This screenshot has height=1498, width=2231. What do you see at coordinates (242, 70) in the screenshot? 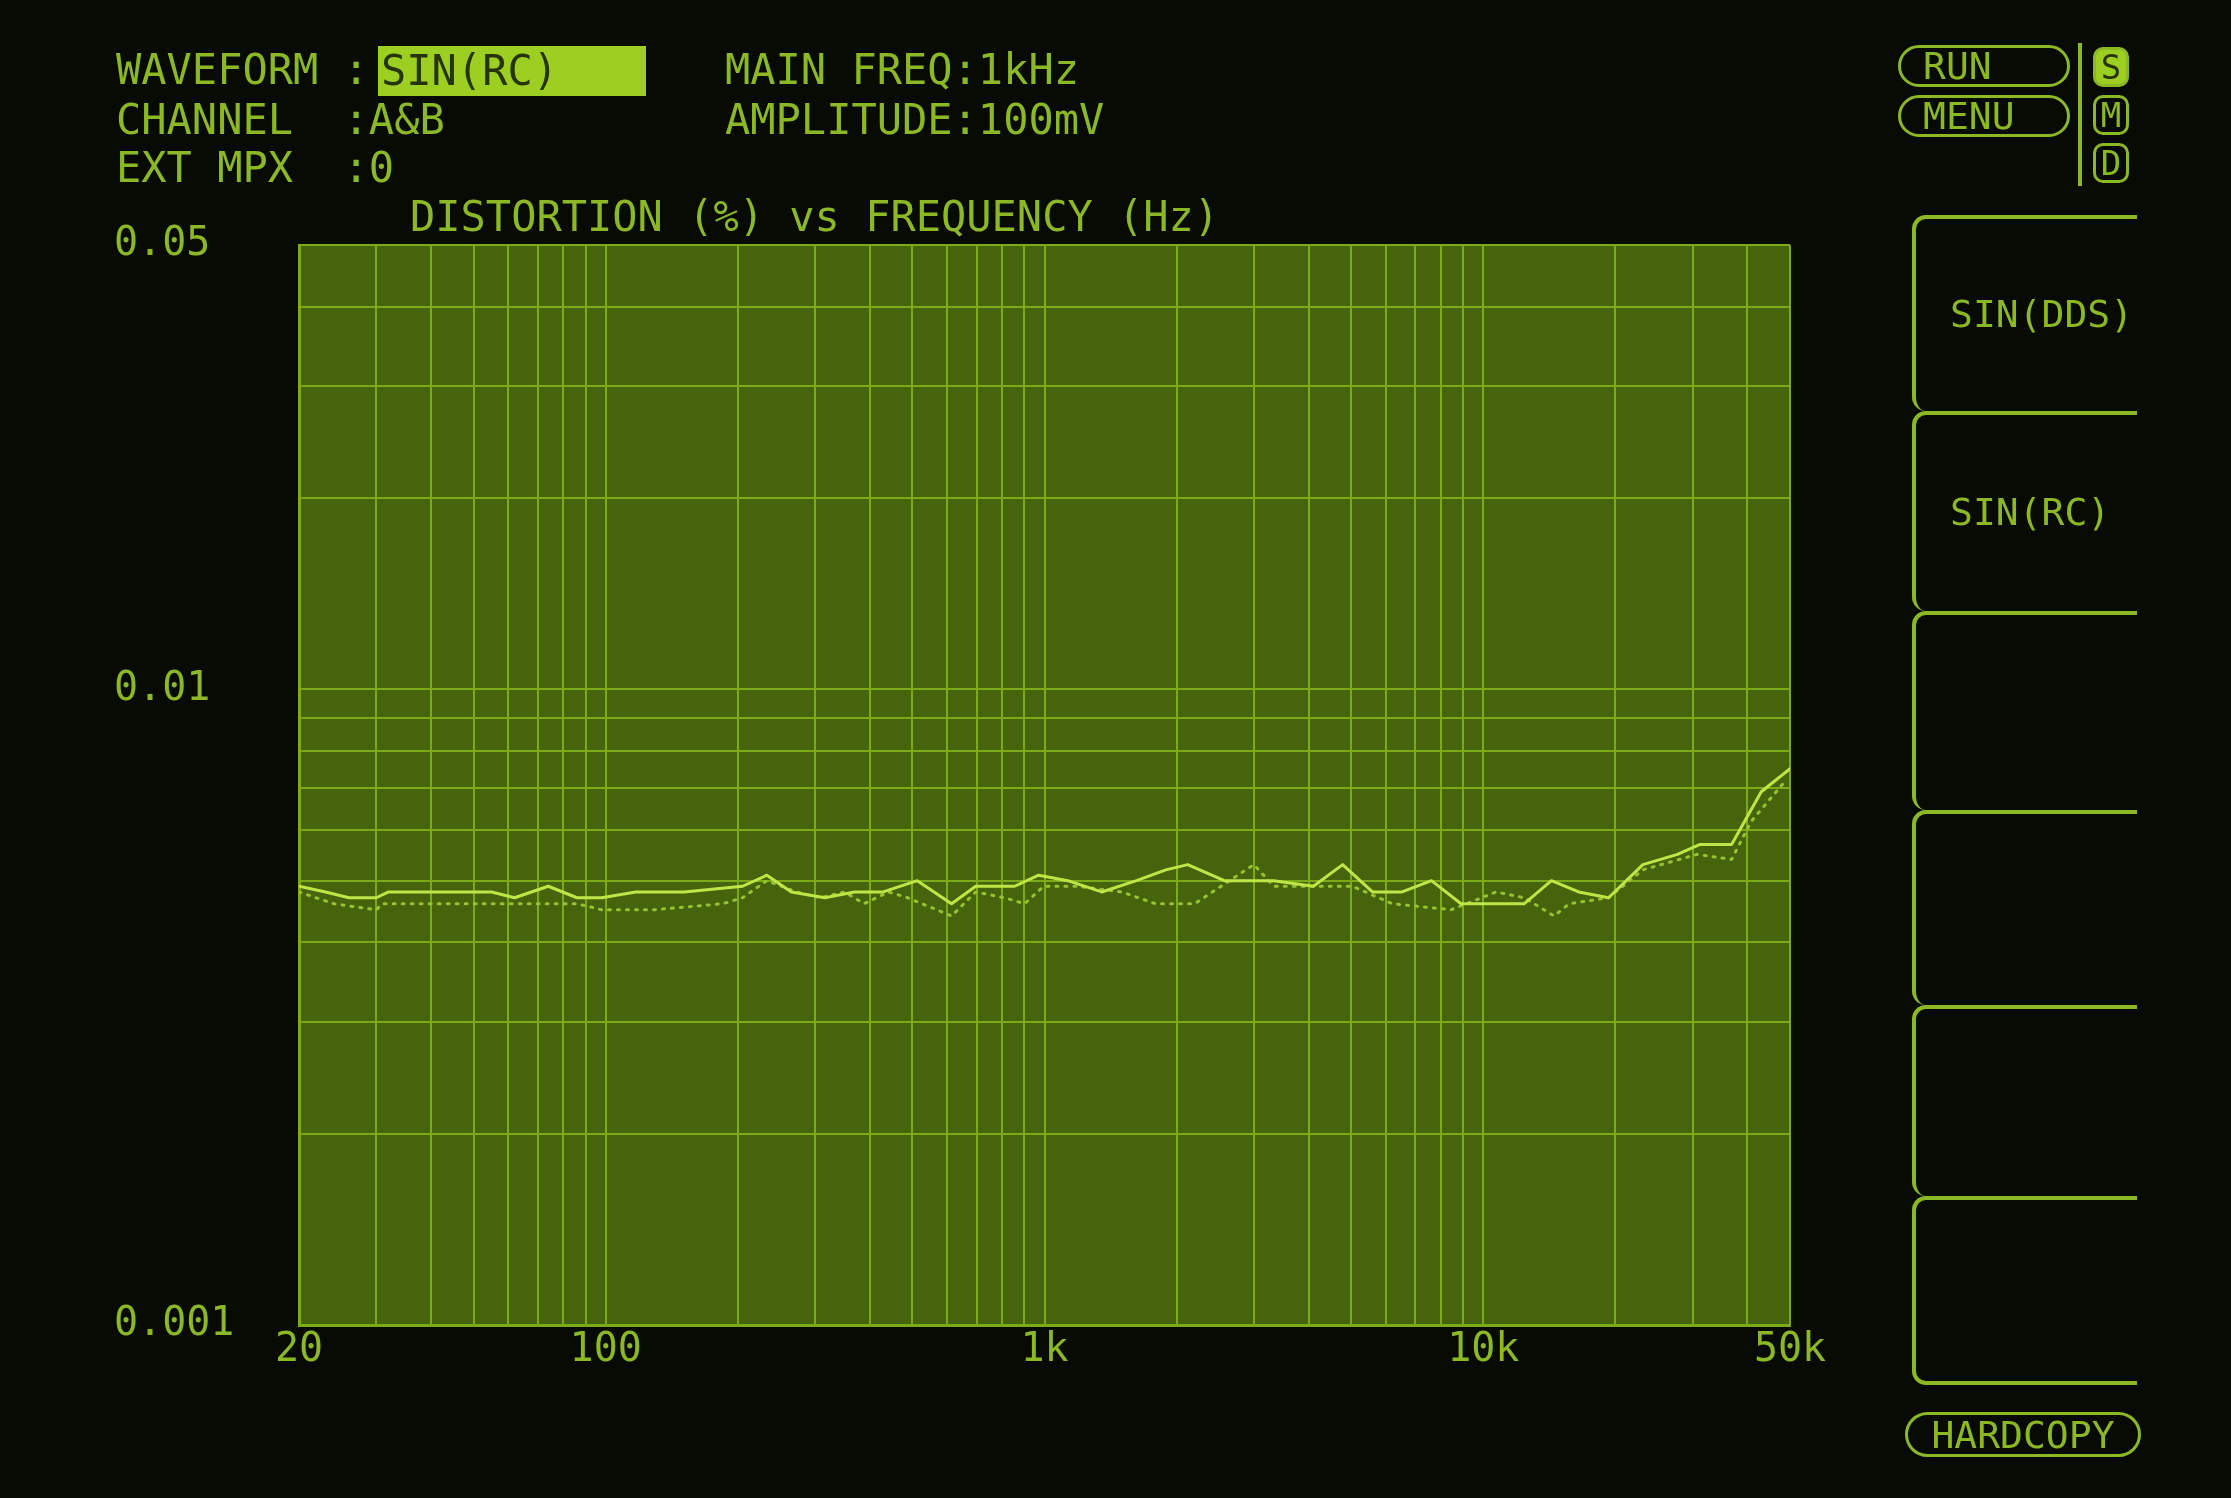
I see `text: WAVEFORM :` at bounding box center [242, 70].